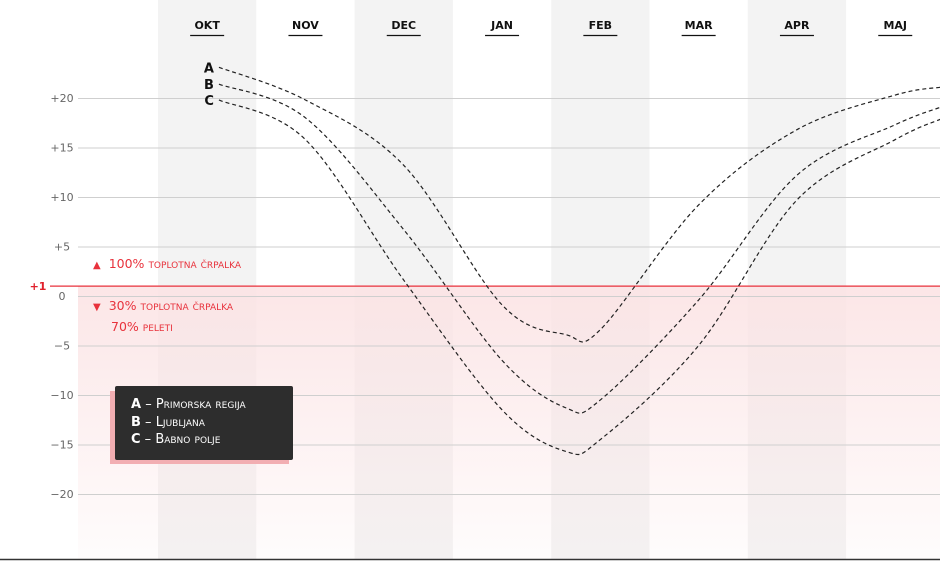 Image resolution: width=940 pixels, height=561 pixels. What do you see at coordinates (136, 422) in the screenshot?
I see `legend-key: B` at bounding box center [136, 422].